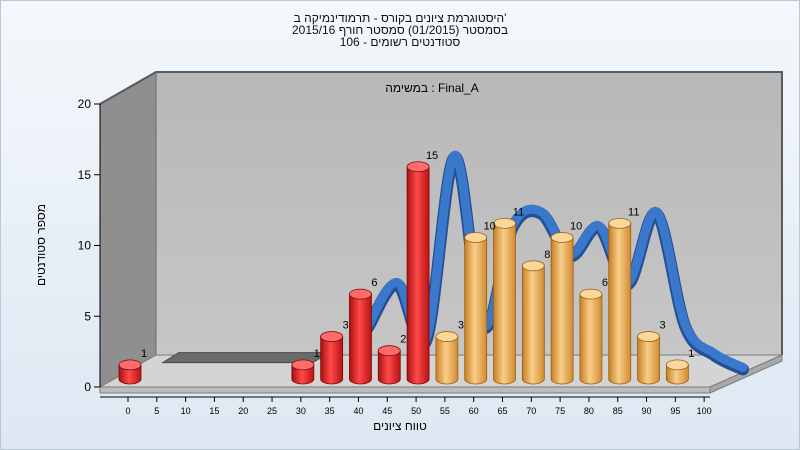 This screenshot has height=450, width=800. I want to click on x-tick-label: 25, so click(272, 411).